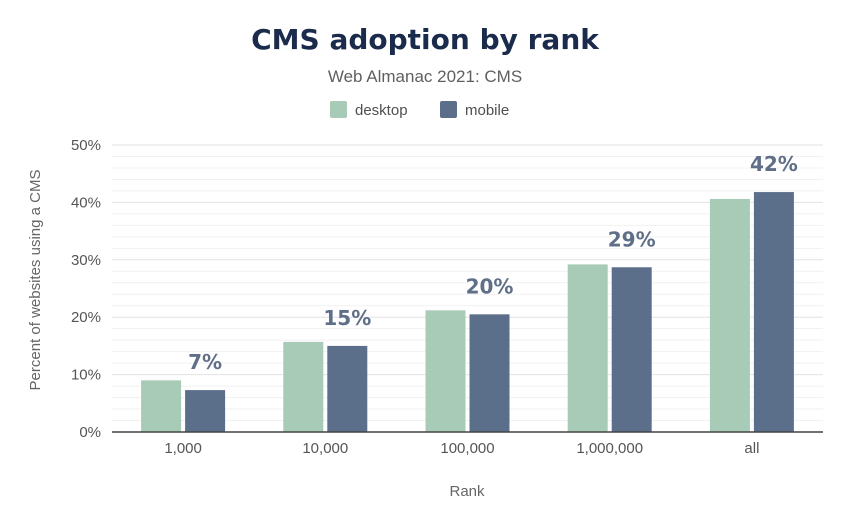 Image resolution: width=850 pixels, height=526 pixels. I want to click on x-tick-label: 10,000, so click(325, 448).